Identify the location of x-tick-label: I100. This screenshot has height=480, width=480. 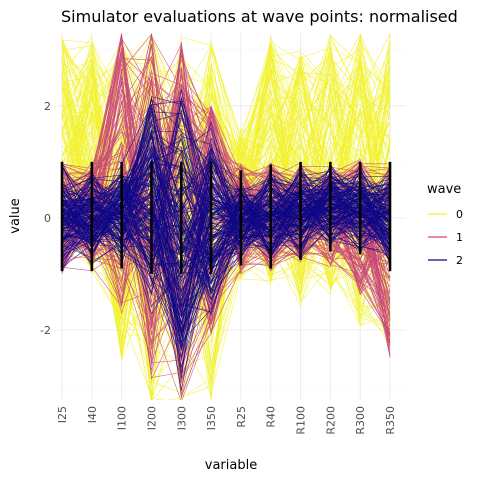
(122, 418).